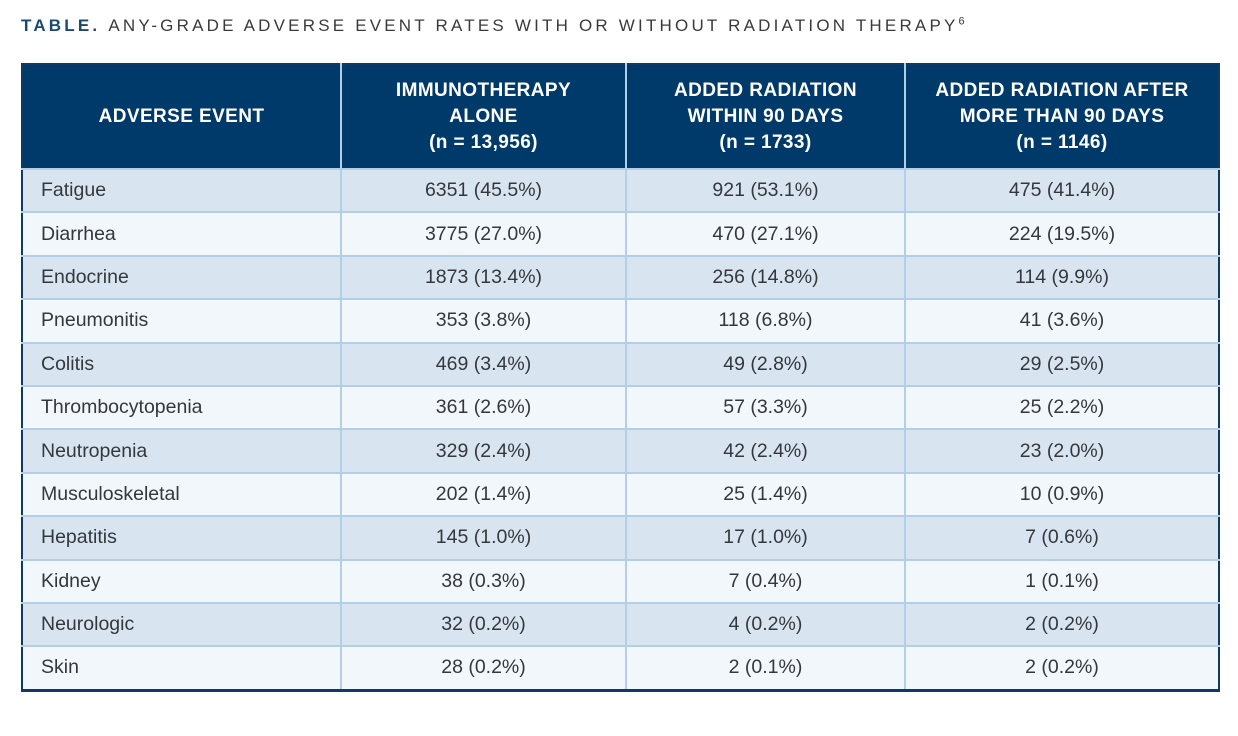 This screenshot has width=1238, height=736. I want to click on value-cell: 1873 (13.4%), so click(483, 278).